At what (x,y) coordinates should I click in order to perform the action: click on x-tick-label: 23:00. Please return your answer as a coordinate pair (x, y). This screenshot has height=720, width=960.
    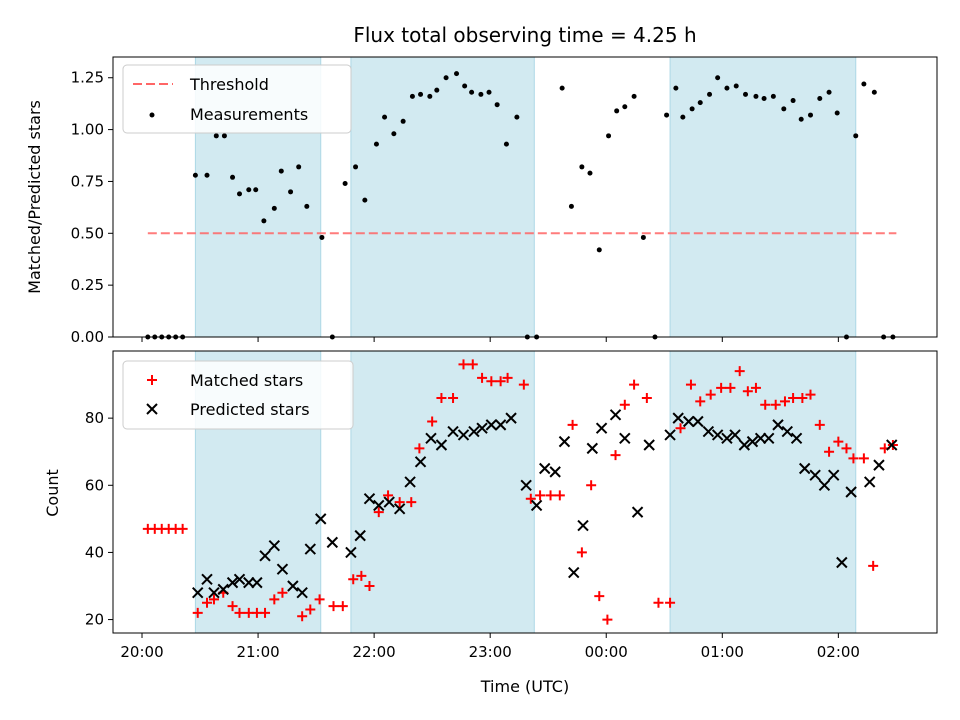
    Looking at the image, I should click on (490, 652).